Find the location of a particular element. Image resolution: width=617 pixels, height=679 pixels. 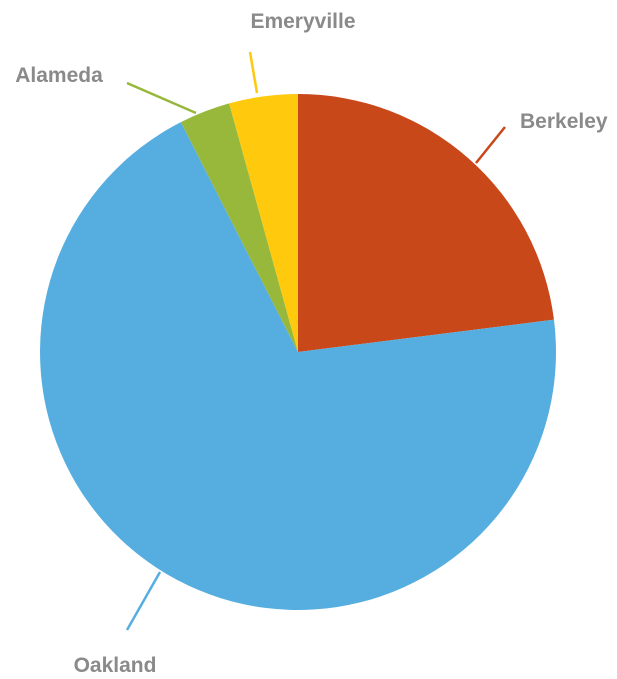

leader-line-alameda is located at coordinates (161, 98).